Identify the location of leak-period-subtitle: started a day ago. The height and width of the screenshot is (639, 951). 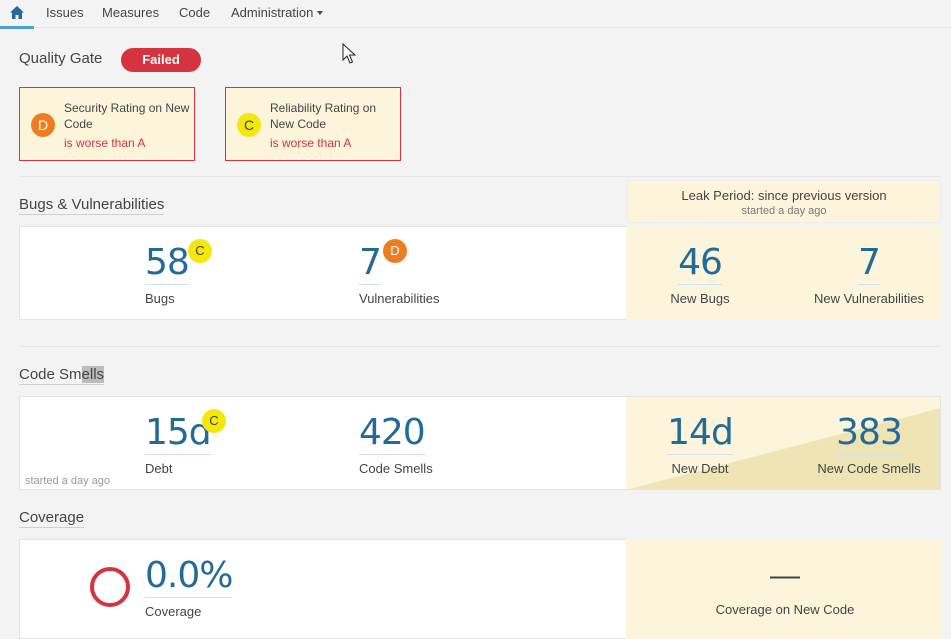
(784, 211).